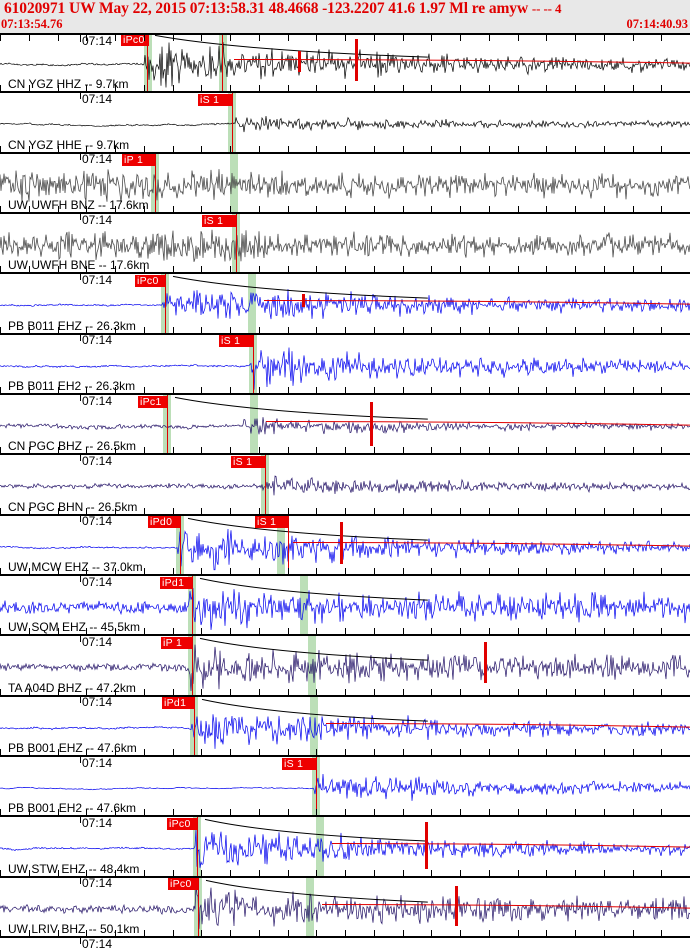 The width and height of the screenshot is (690, 951). I want to click on trace-row: UW MCW EHZ -- 37.0km, so click(345, 545).